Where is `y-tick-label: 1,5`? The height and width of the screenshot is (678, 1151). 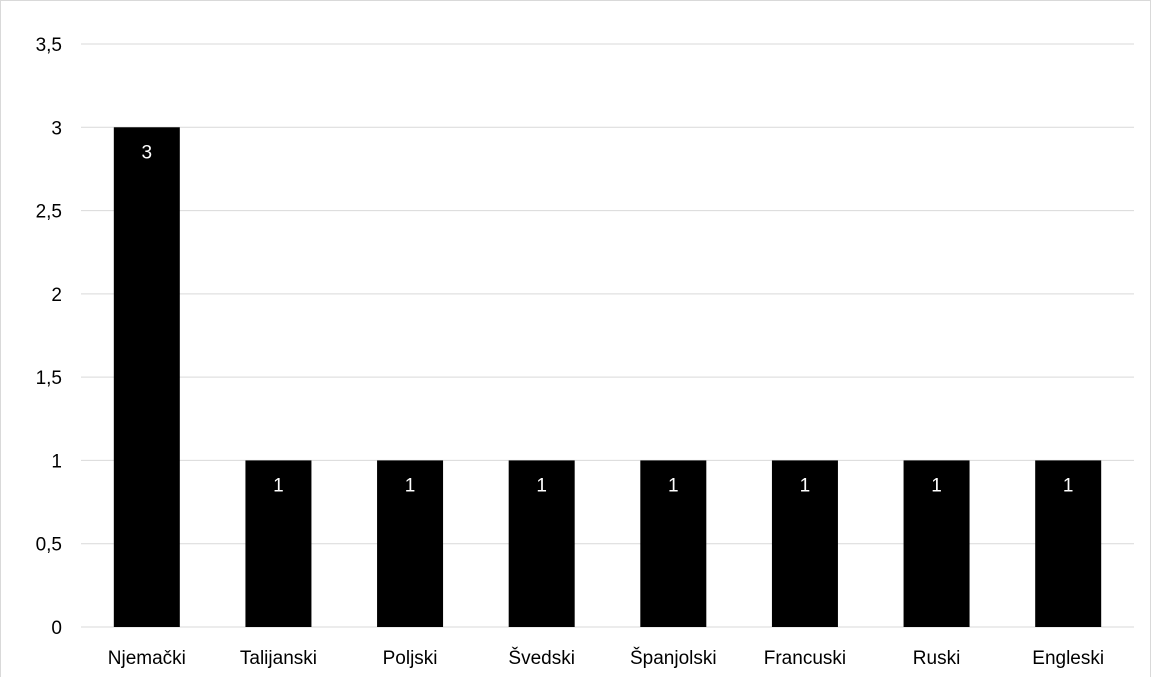
y-tick-label: 1,5 is located at coordinates (49, 378).